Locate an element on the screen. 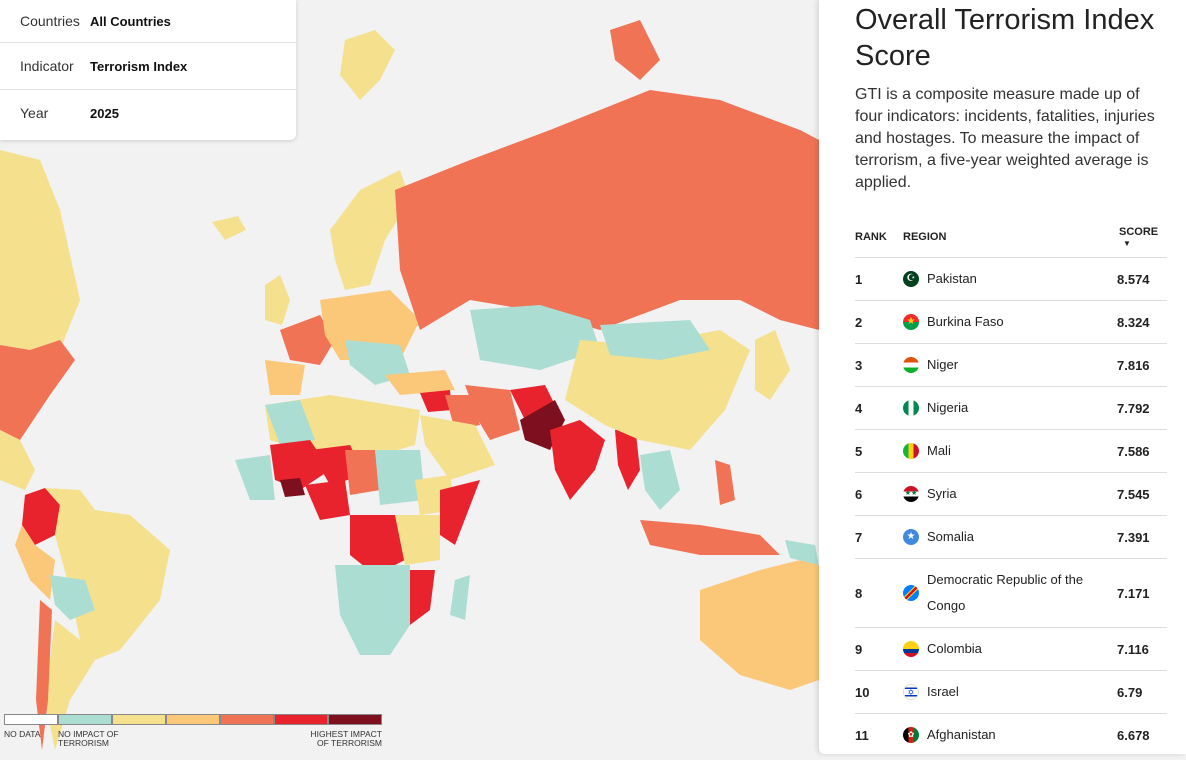 The width and height of the screenshot is (1186, 760). mali-flag-icon is located at coordinates (911, 451).